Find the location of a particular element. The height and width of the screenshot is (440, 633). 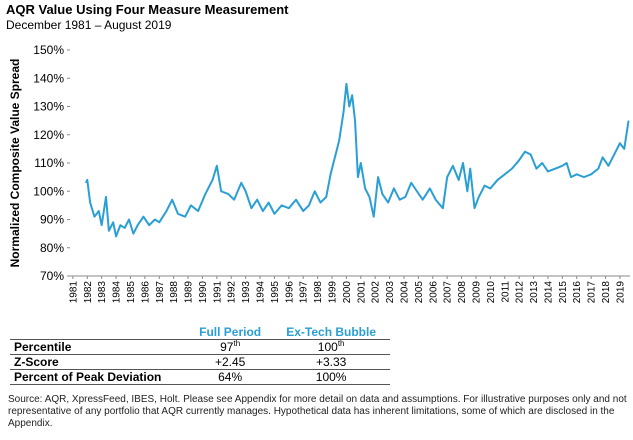

x-tick-label: 1990 is located at coordinates (203, 292).